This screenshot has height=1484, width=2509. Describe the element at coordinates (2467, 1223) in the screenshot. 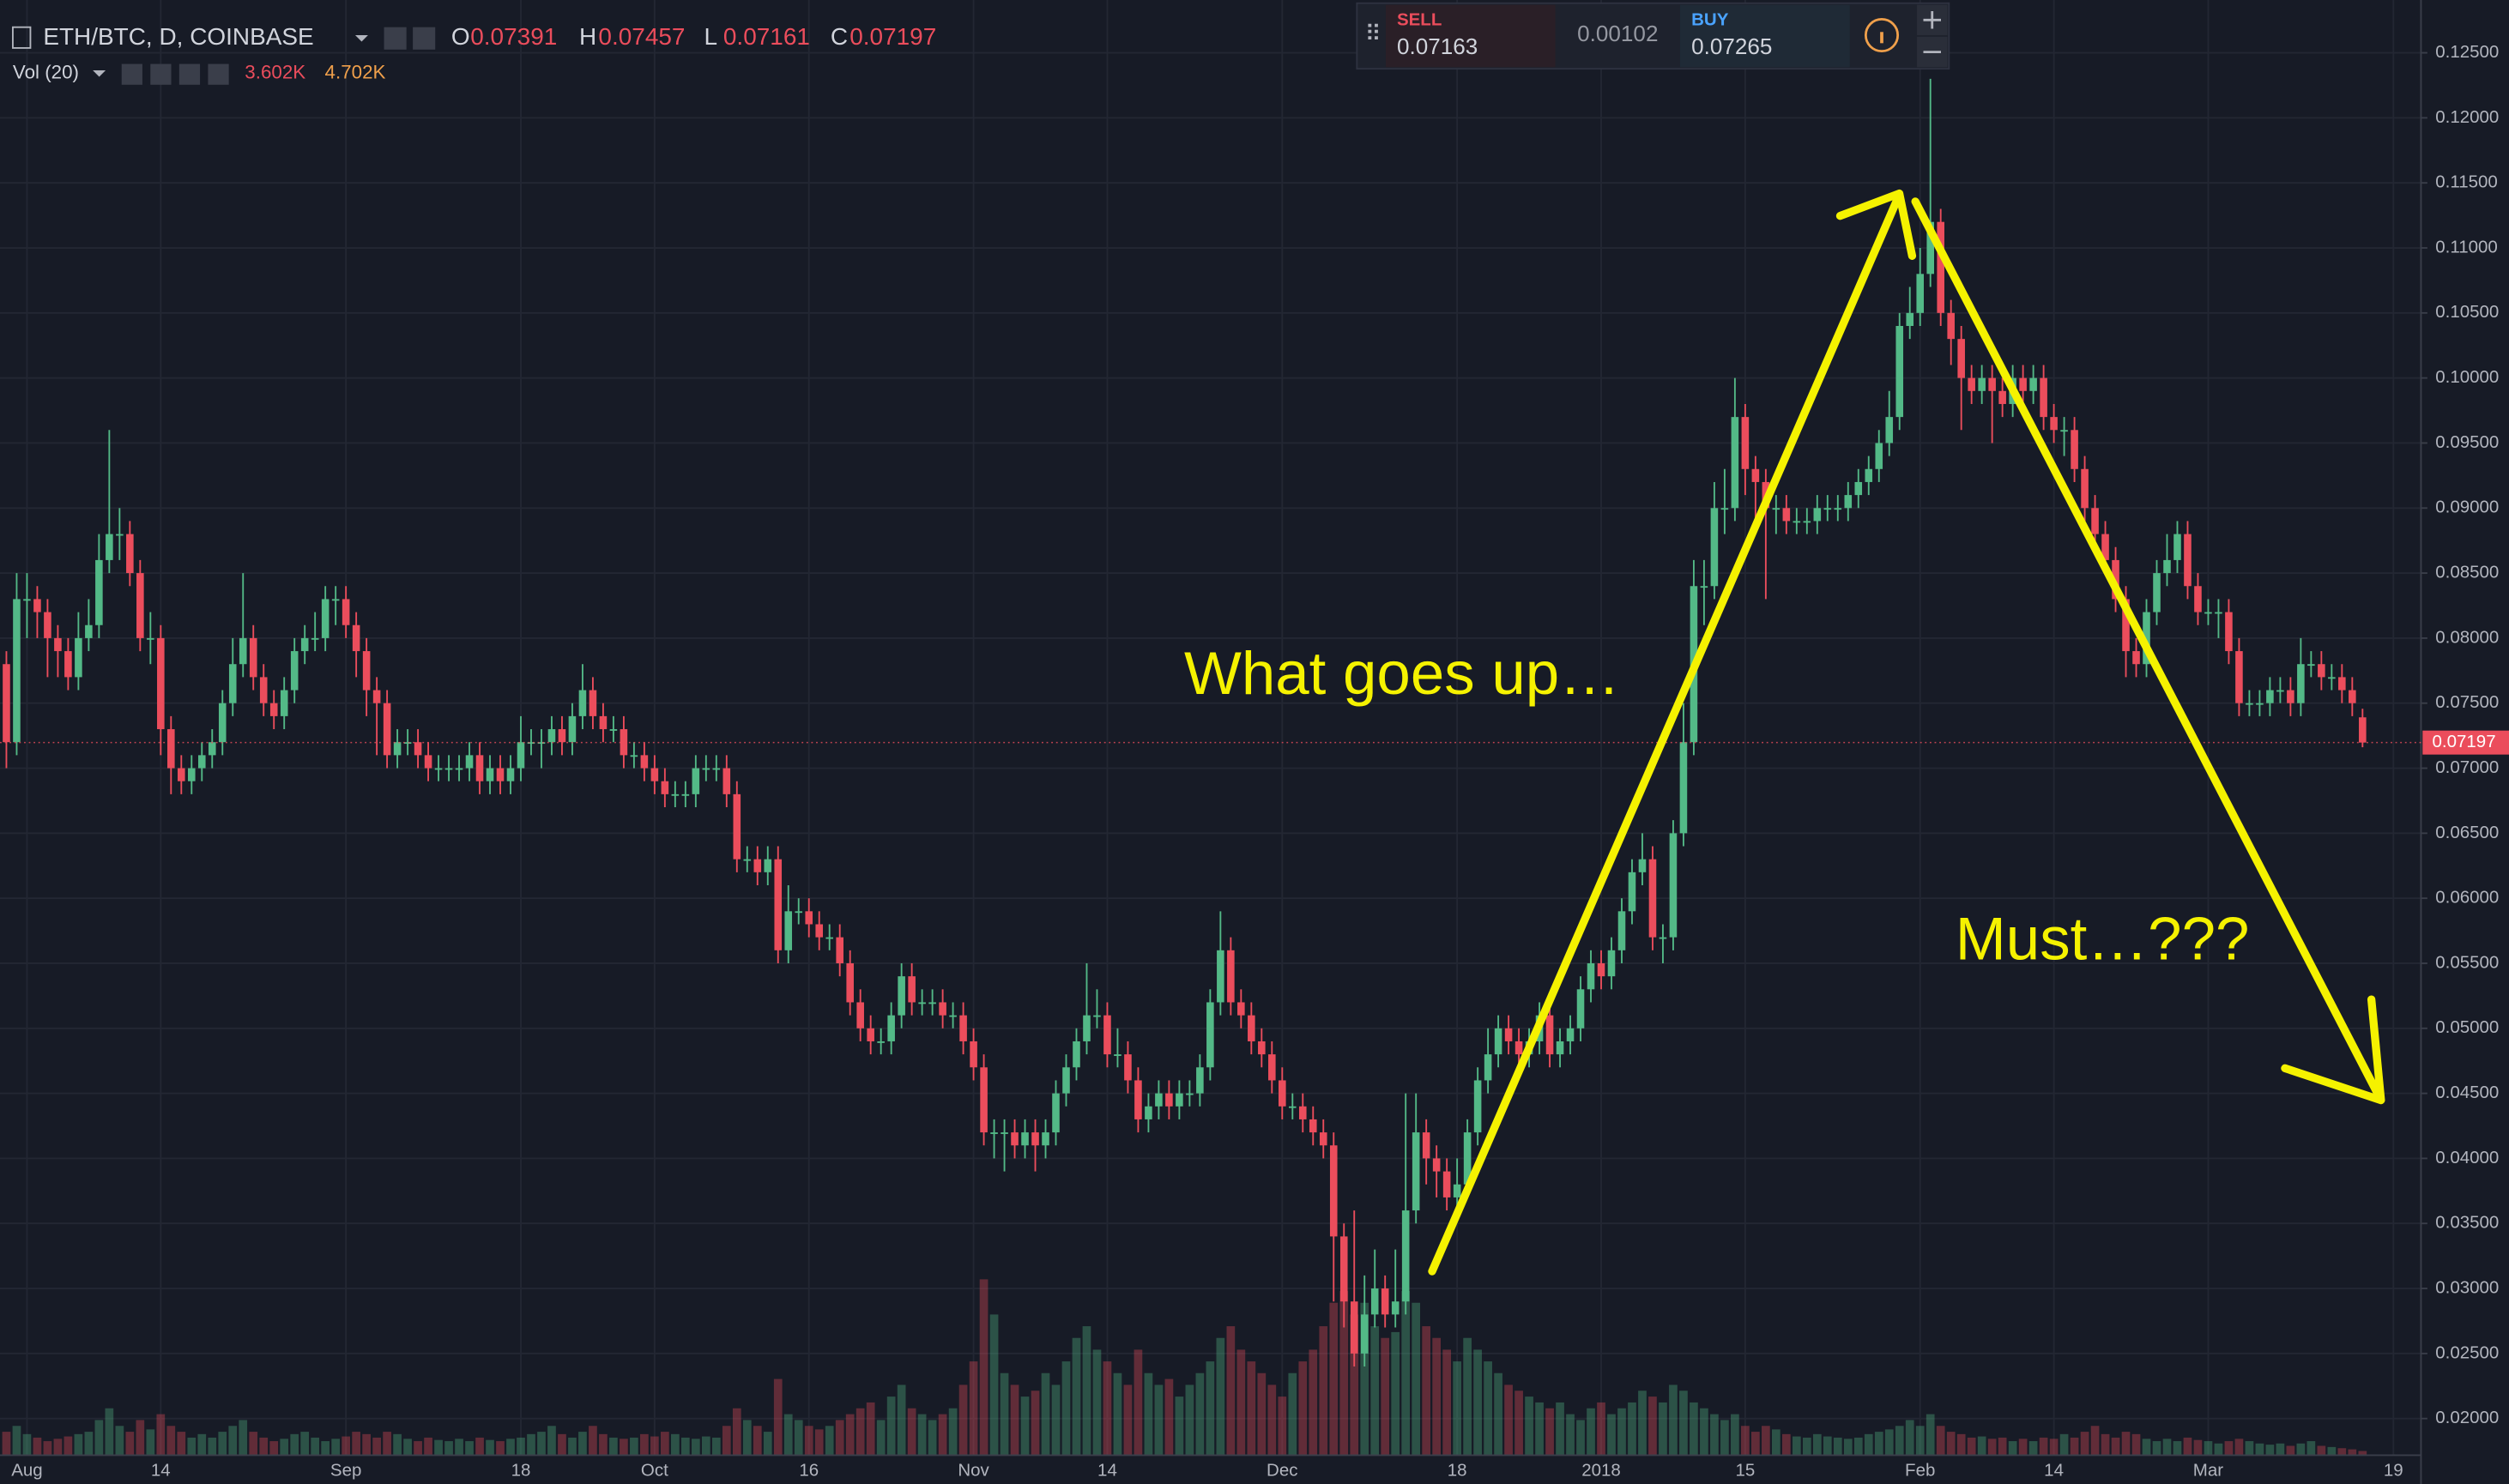

I see `y-tick-label: 0.03500` at that location.